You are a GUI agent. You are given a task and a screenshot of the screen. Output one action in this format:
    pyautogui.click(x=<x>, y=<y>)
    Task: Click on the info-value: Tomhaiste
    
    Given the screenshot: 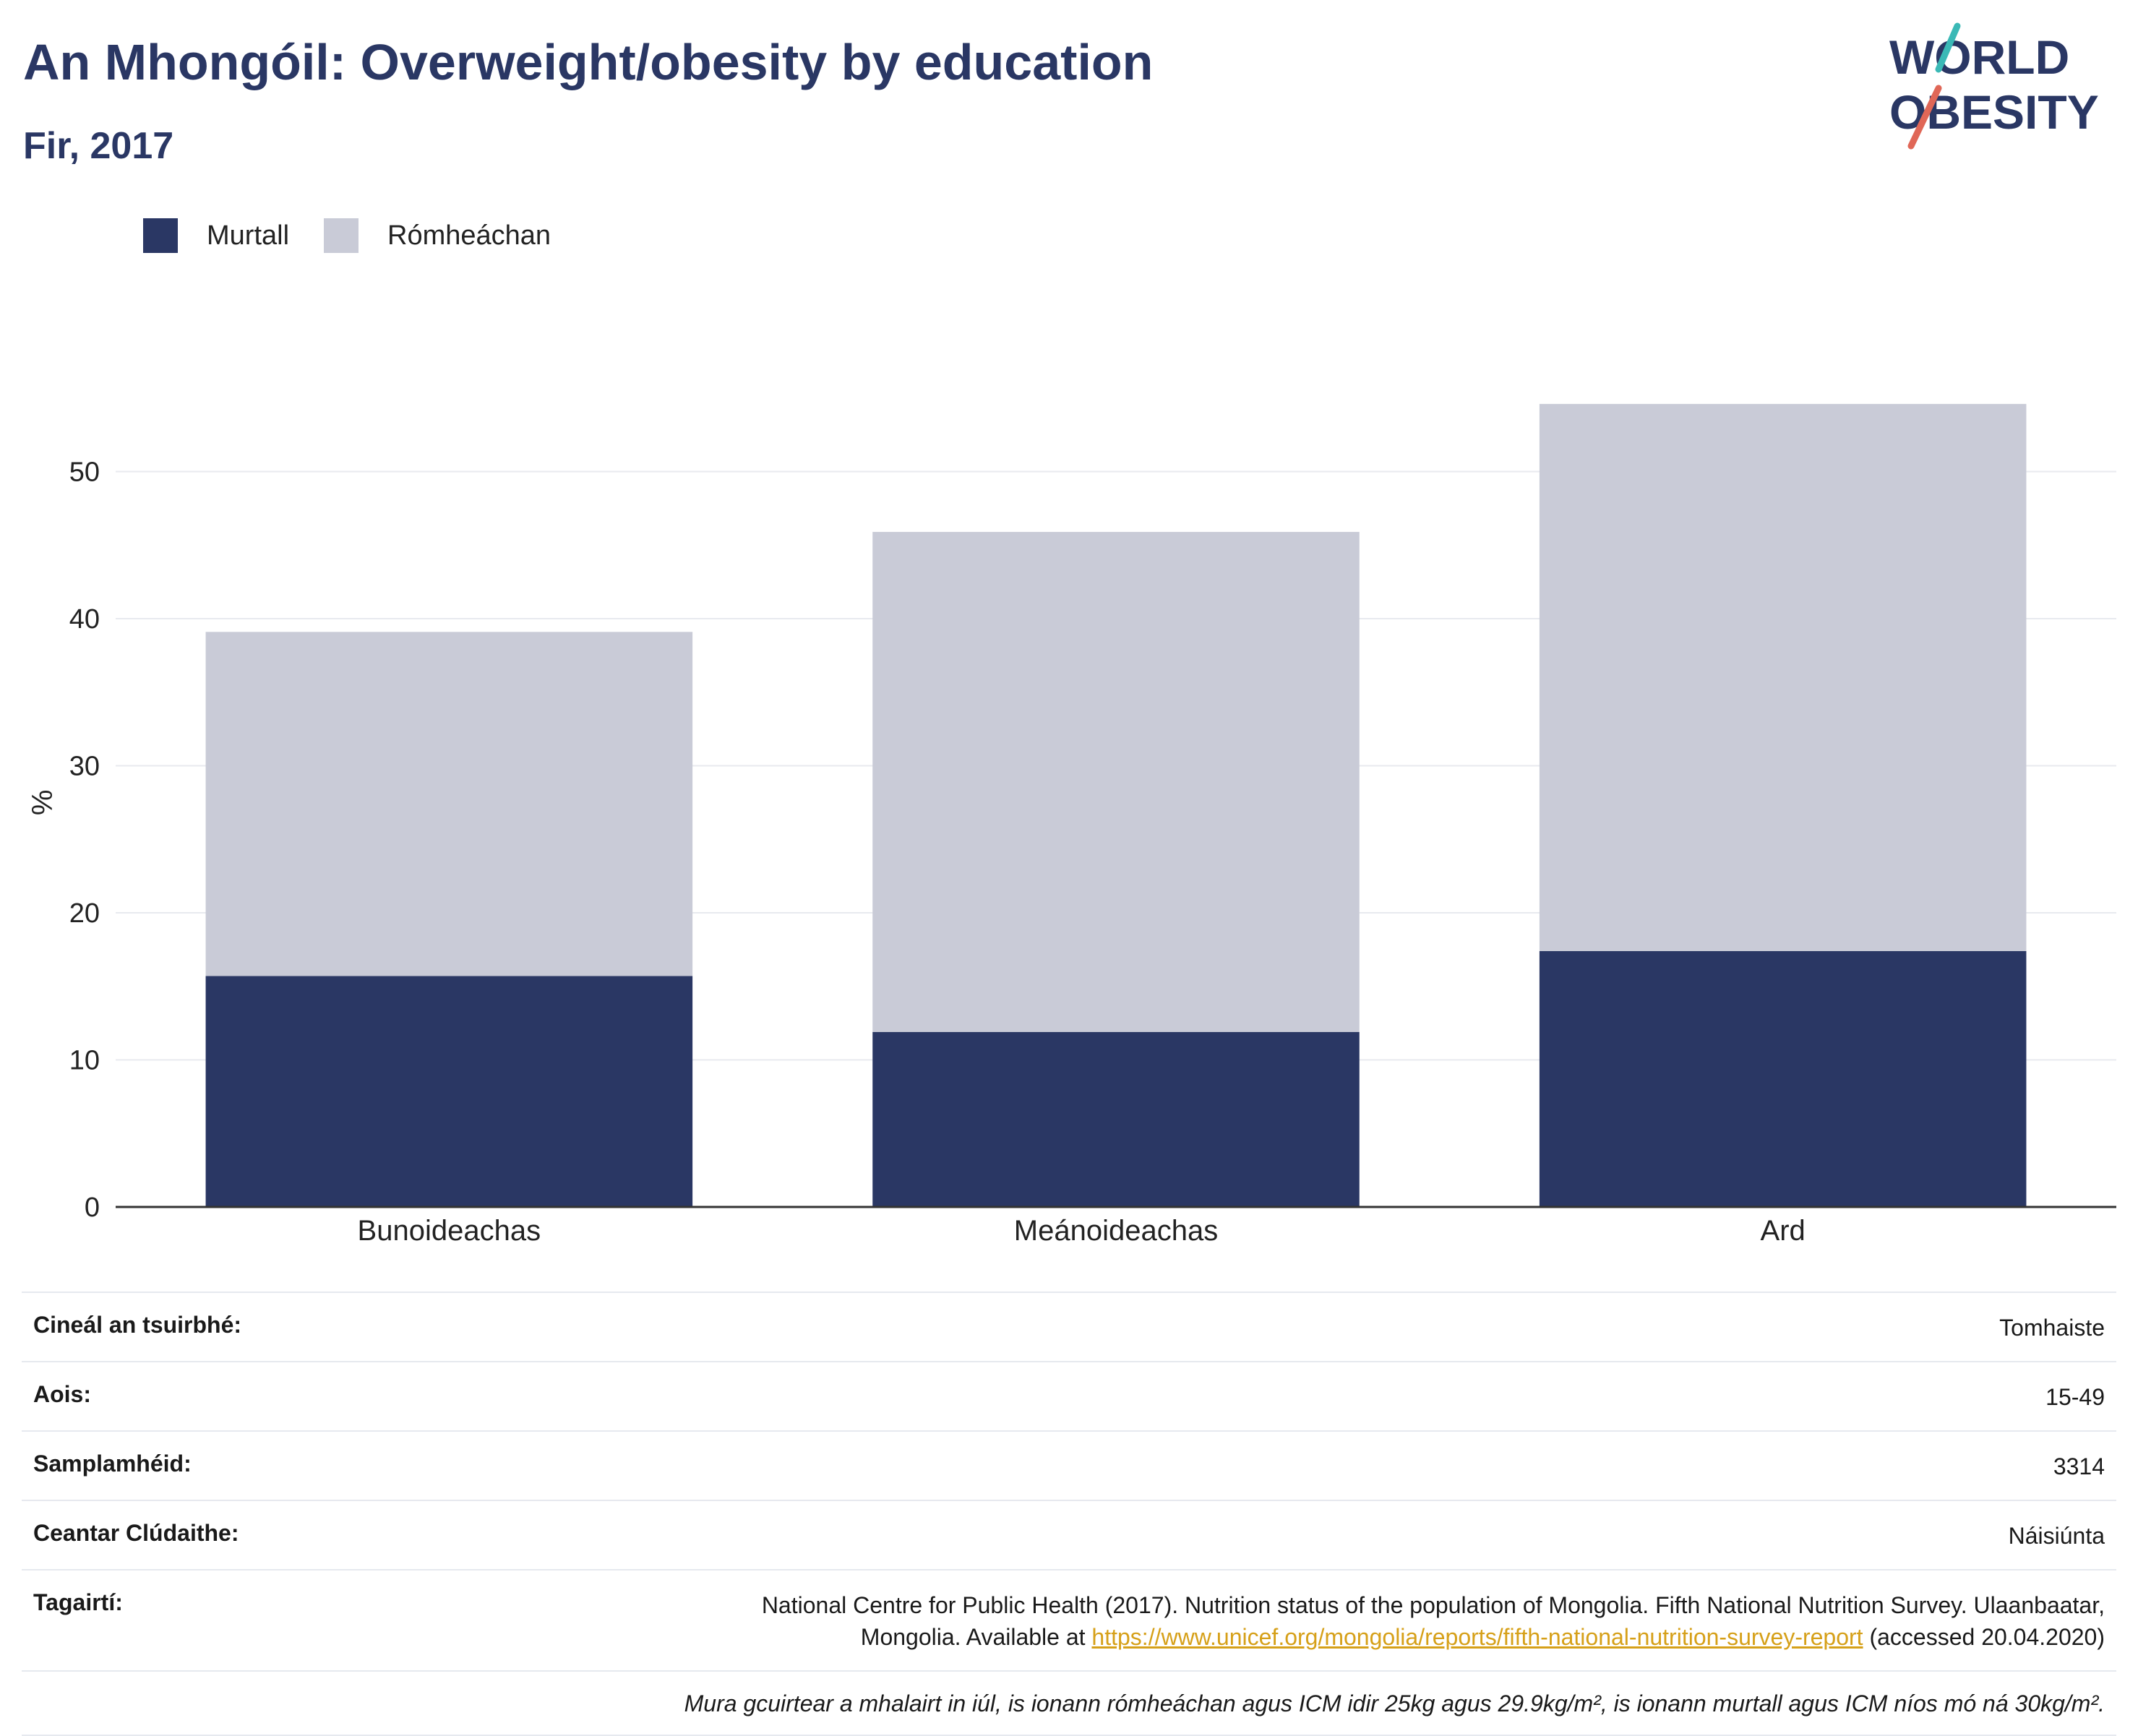 What is the action you would take?
    pyautogui.click(x=2052, y=1328)
    